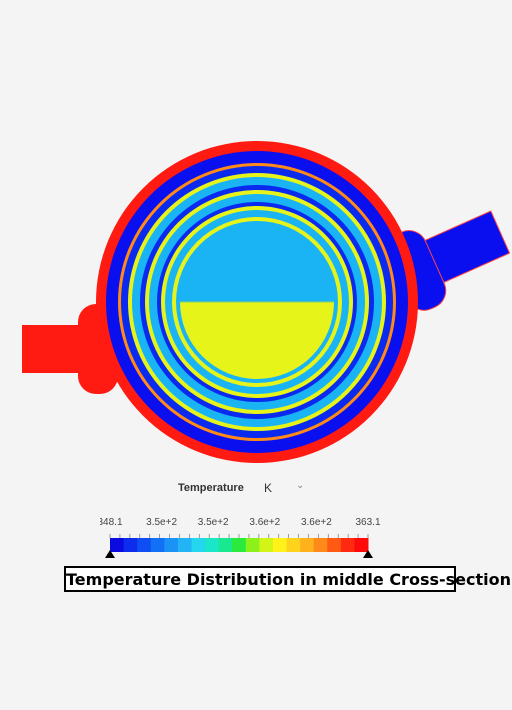  Describe the element at coordinates (111, 522) in the screenshot. I see `colorbar-tick-label: 348.1` at that location.